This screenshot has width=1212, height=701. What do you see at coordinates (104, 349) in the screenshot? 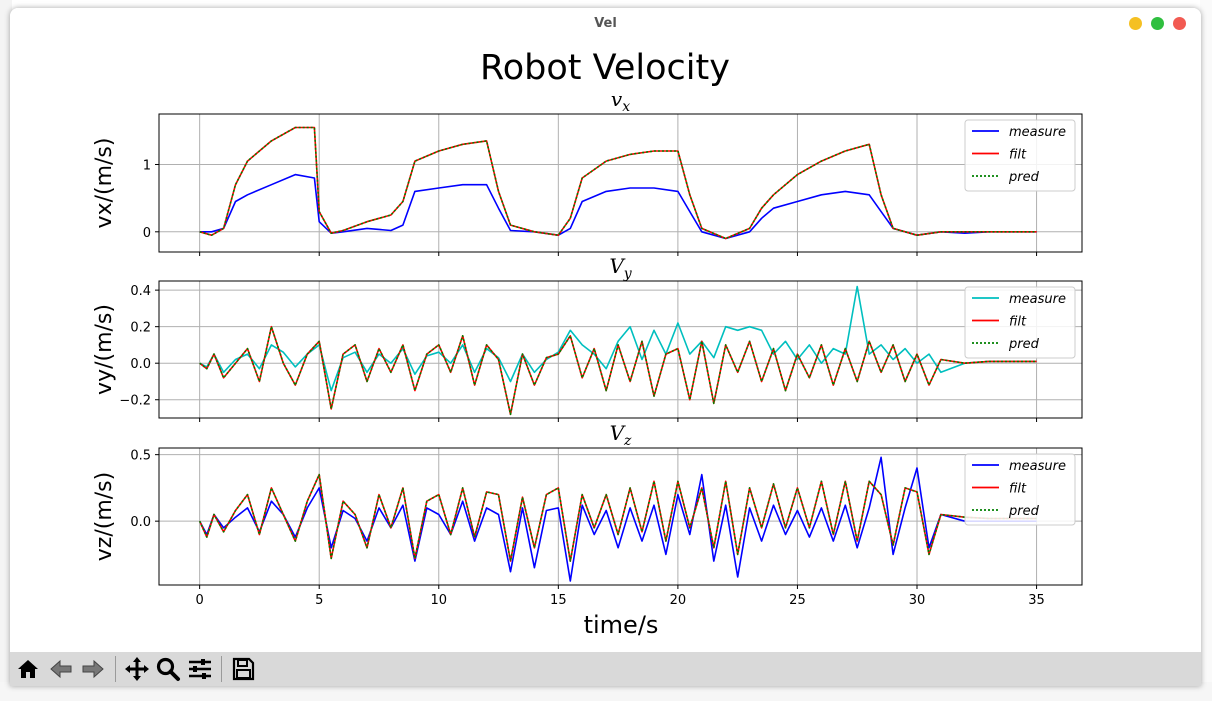
I see `y-axis-label: vy/(m/s)` at bounding box center [104, 349].